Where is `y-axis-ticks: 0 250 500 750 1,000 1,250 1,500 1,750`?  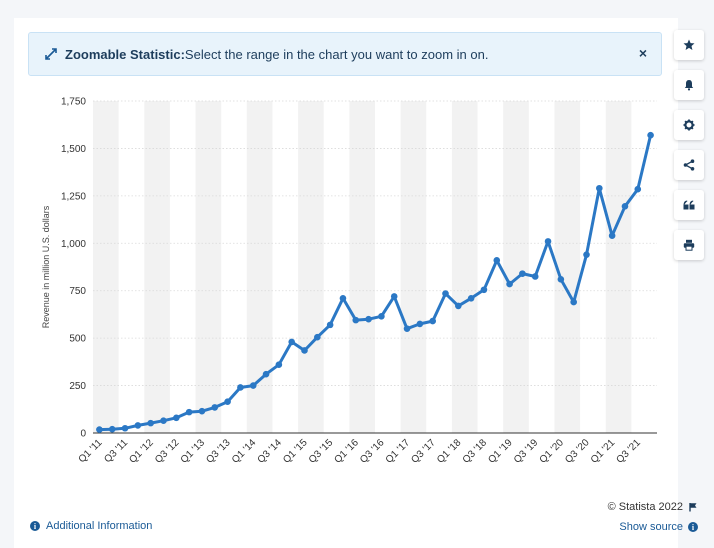
y-axis-ticks: 0 250 500 750 1,000 1,250 1,500 1,750 is located at coordinates (73, 268).